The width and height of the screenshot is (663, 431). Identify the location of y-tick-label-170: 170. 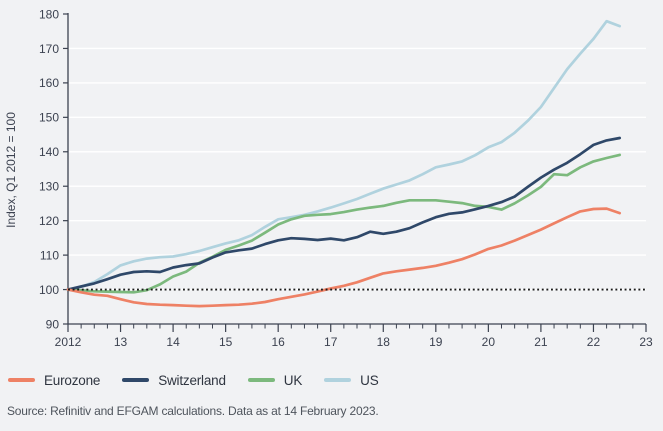
(49, 49).